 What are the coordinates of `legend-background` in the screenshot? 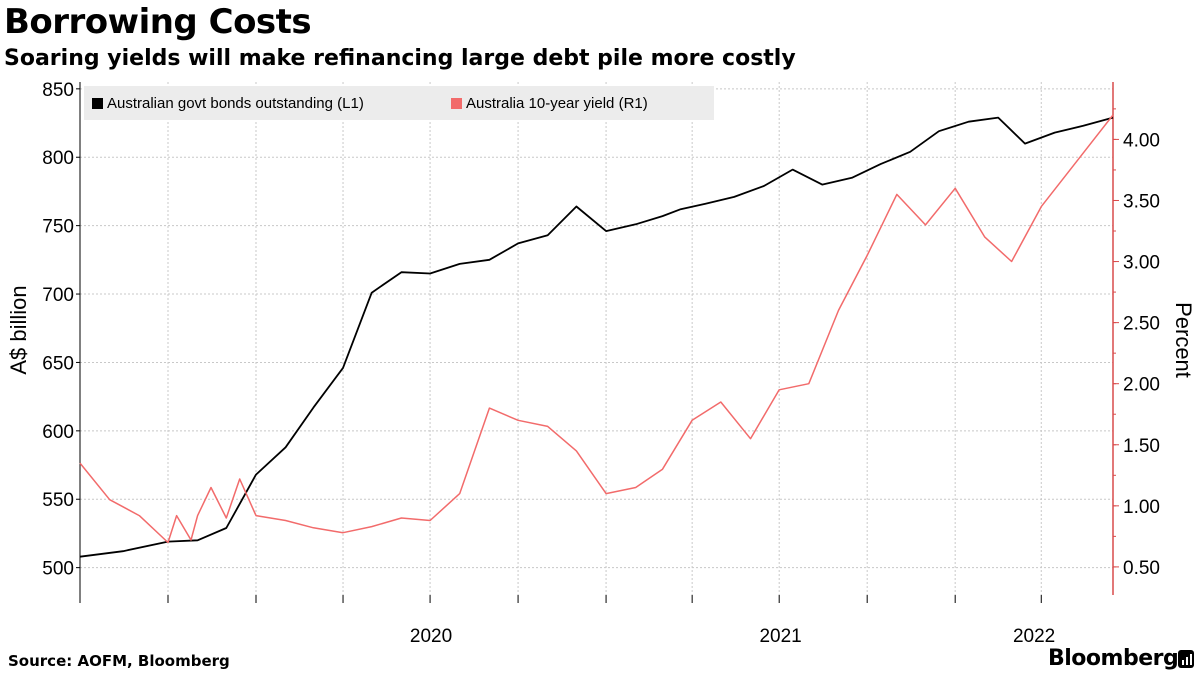 It's located at (399, 103).